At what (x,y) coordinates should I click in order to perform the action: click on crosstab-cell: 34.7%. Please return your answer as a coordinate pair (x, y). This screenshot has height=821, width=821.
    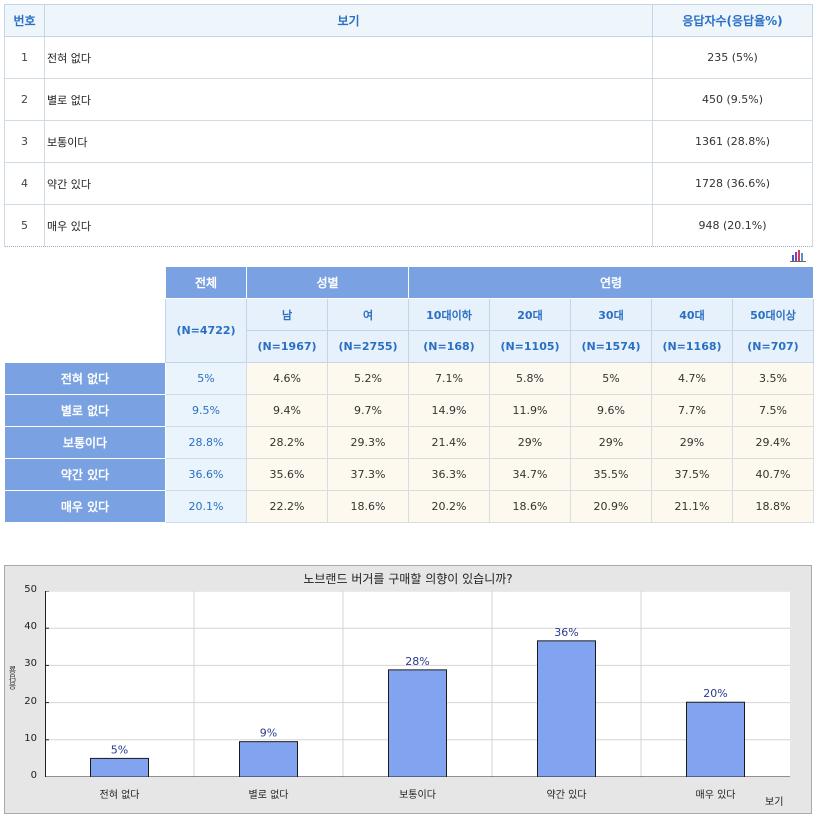
    Looking at the image, I should click on (530, 474).